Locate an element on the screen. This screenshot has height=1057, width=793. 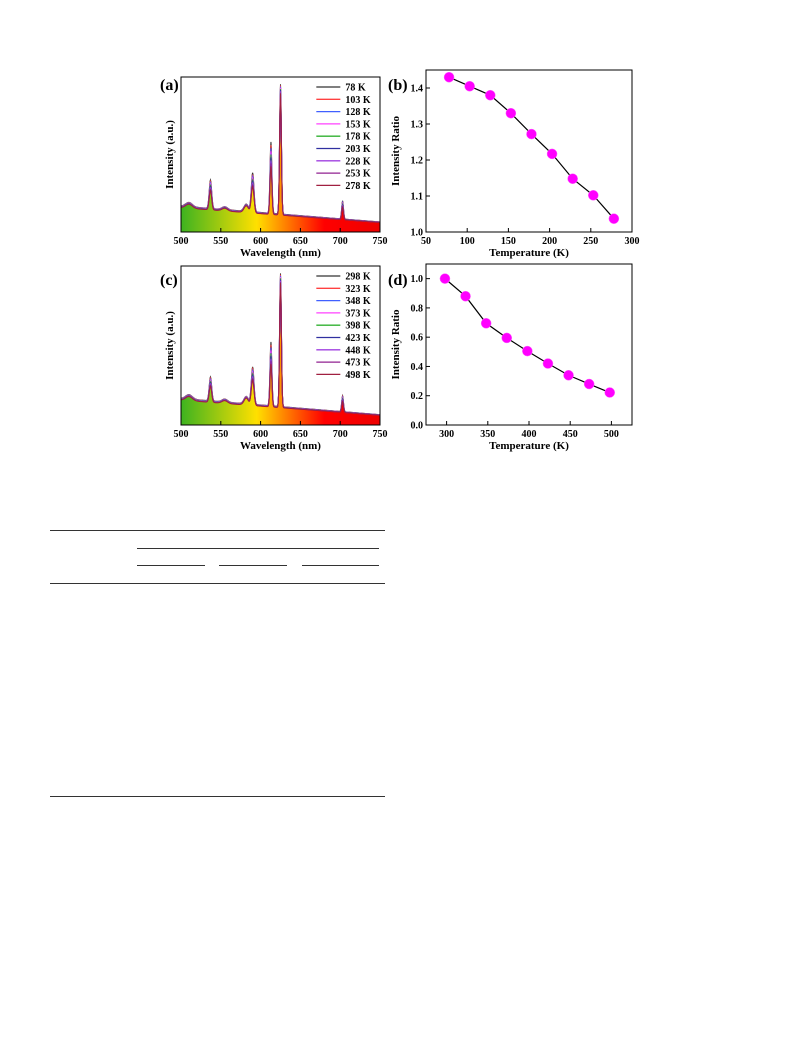
panel-label: (d) is located at coordinates (398, 280).